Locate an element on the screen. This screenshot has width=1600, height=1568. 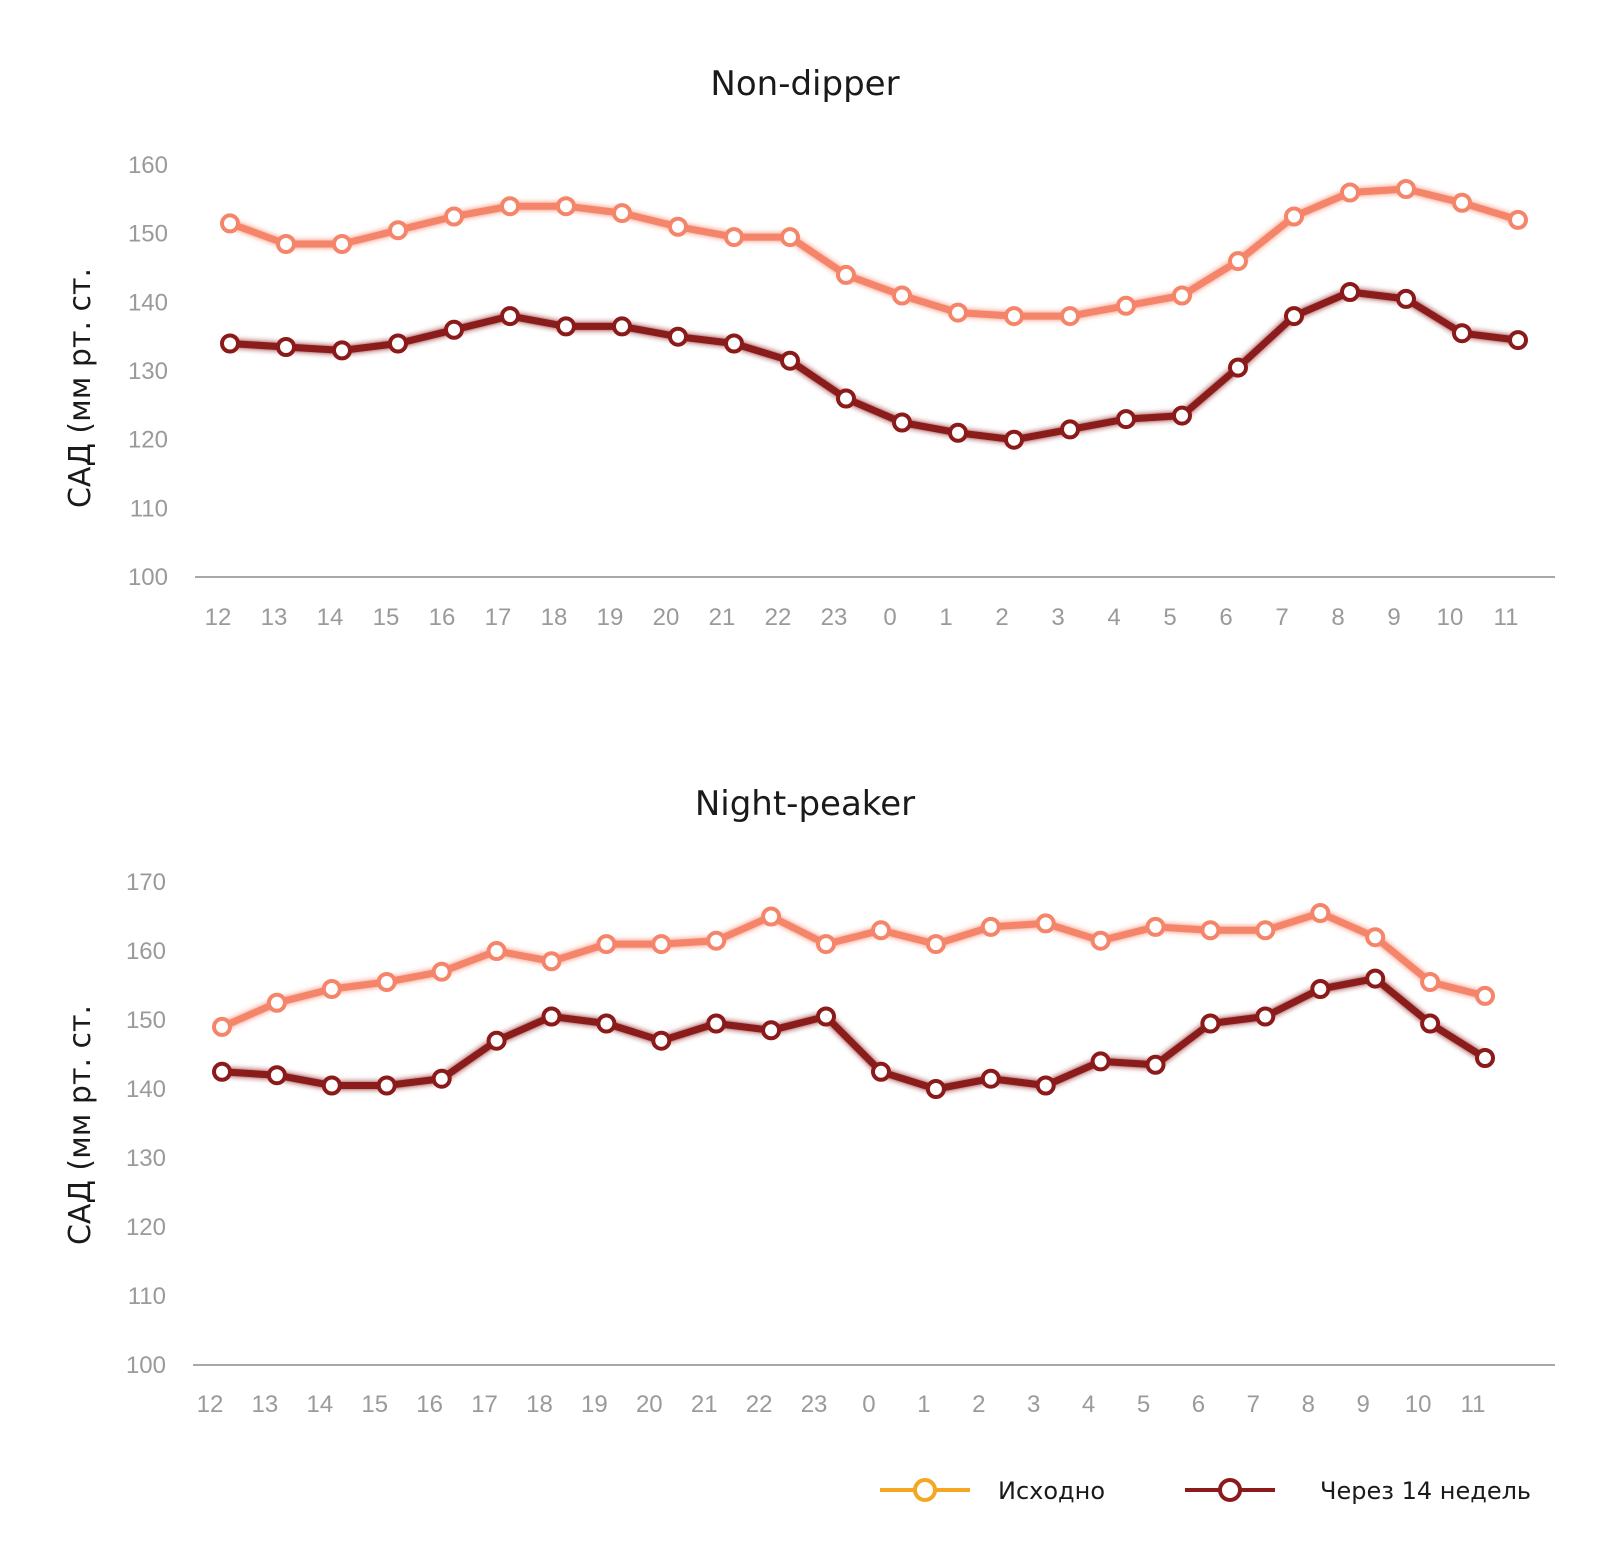
series-line-after-14-weeks is located at coordinates (853, 1034).